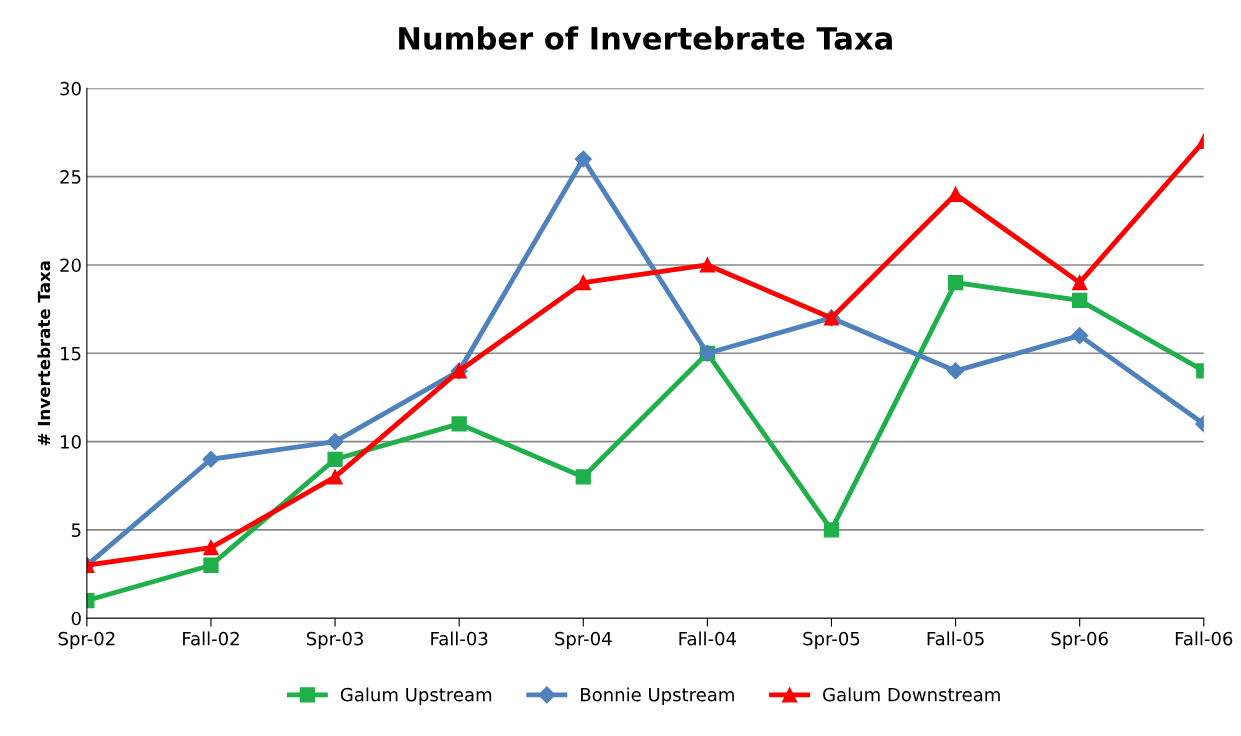 Image resolution: width=1241 pixels, height=736 pixels. Describe the element at coordinates (44, 353) in the screenshot. I see `y-axis-title: # Invertebrate Taxa` at that location.